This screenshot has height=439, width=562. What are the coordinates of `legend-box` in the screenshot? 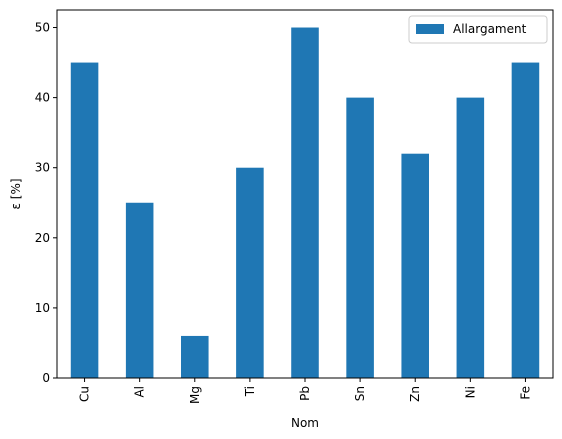 It's located at (478, 29).